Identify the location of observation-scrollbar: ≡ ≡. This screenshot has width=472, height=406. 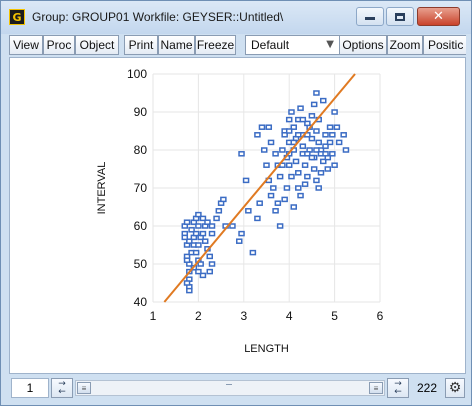
(230, 388).